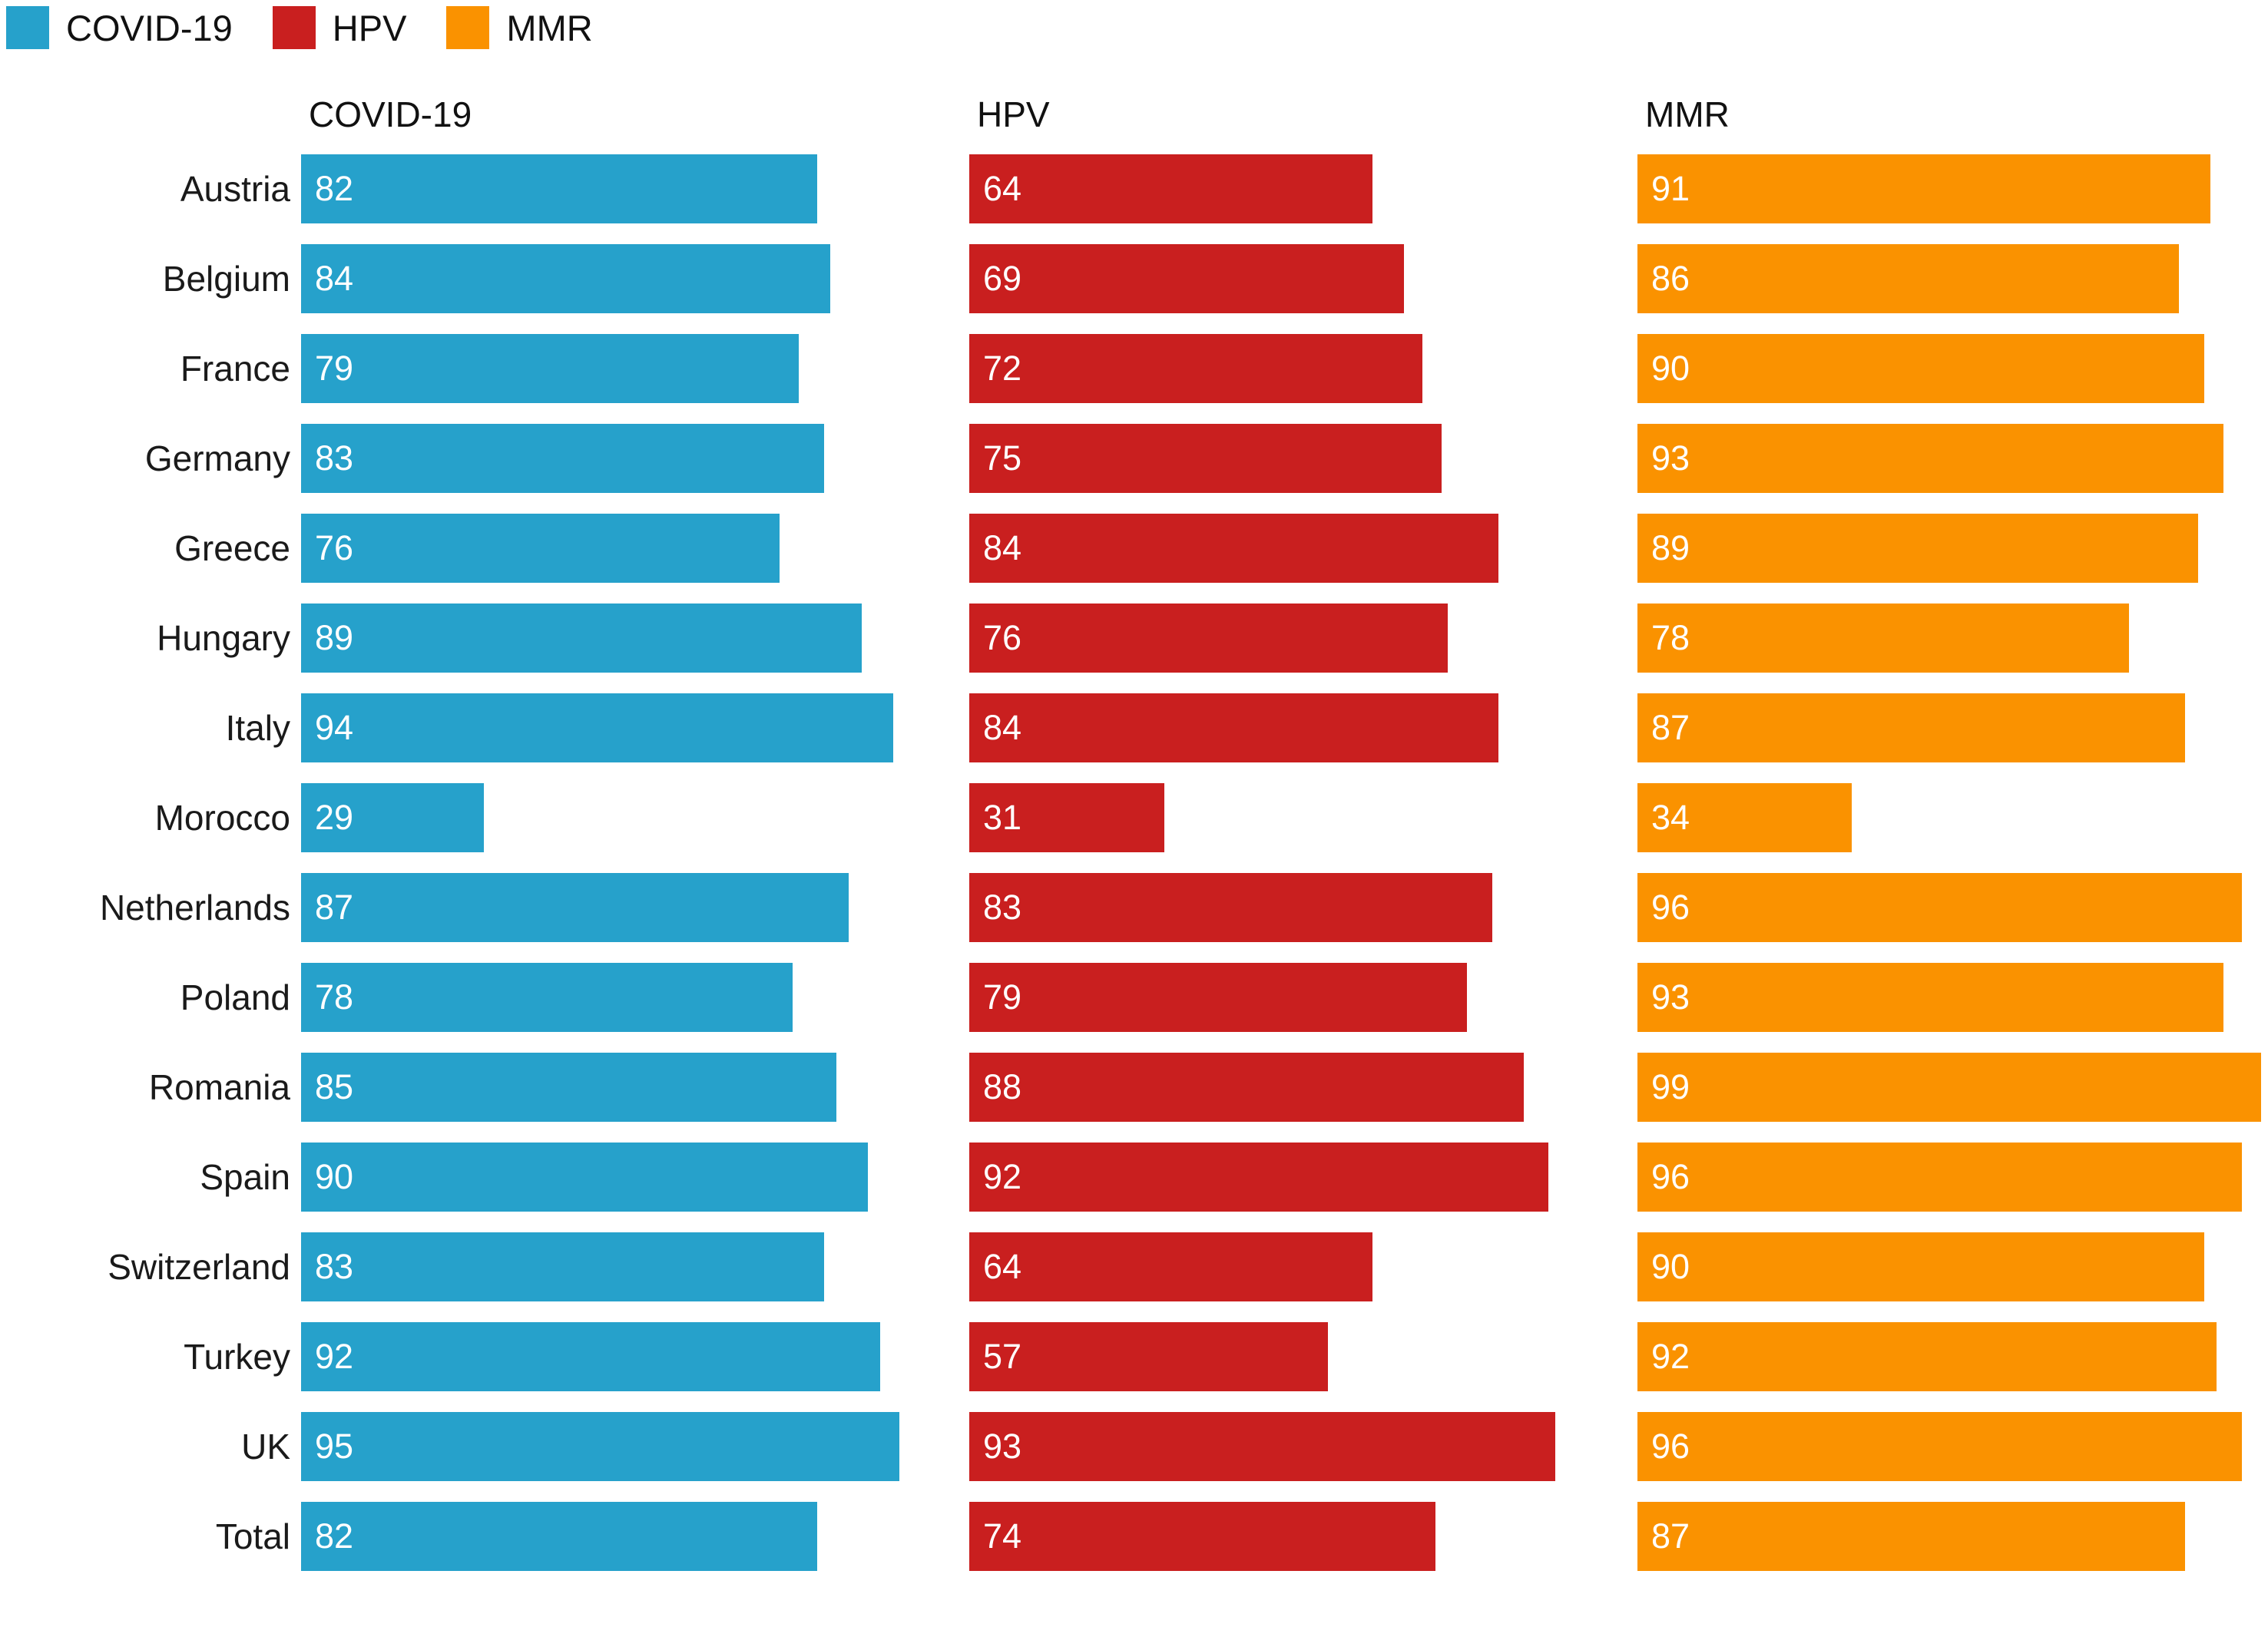 The height and width of the screenshot is (1627, 2268). What do you see at coordinates (1284, 278) in the screenshot?
I see `bar-track-hpv: 69` at bounding box center [1284, 278].